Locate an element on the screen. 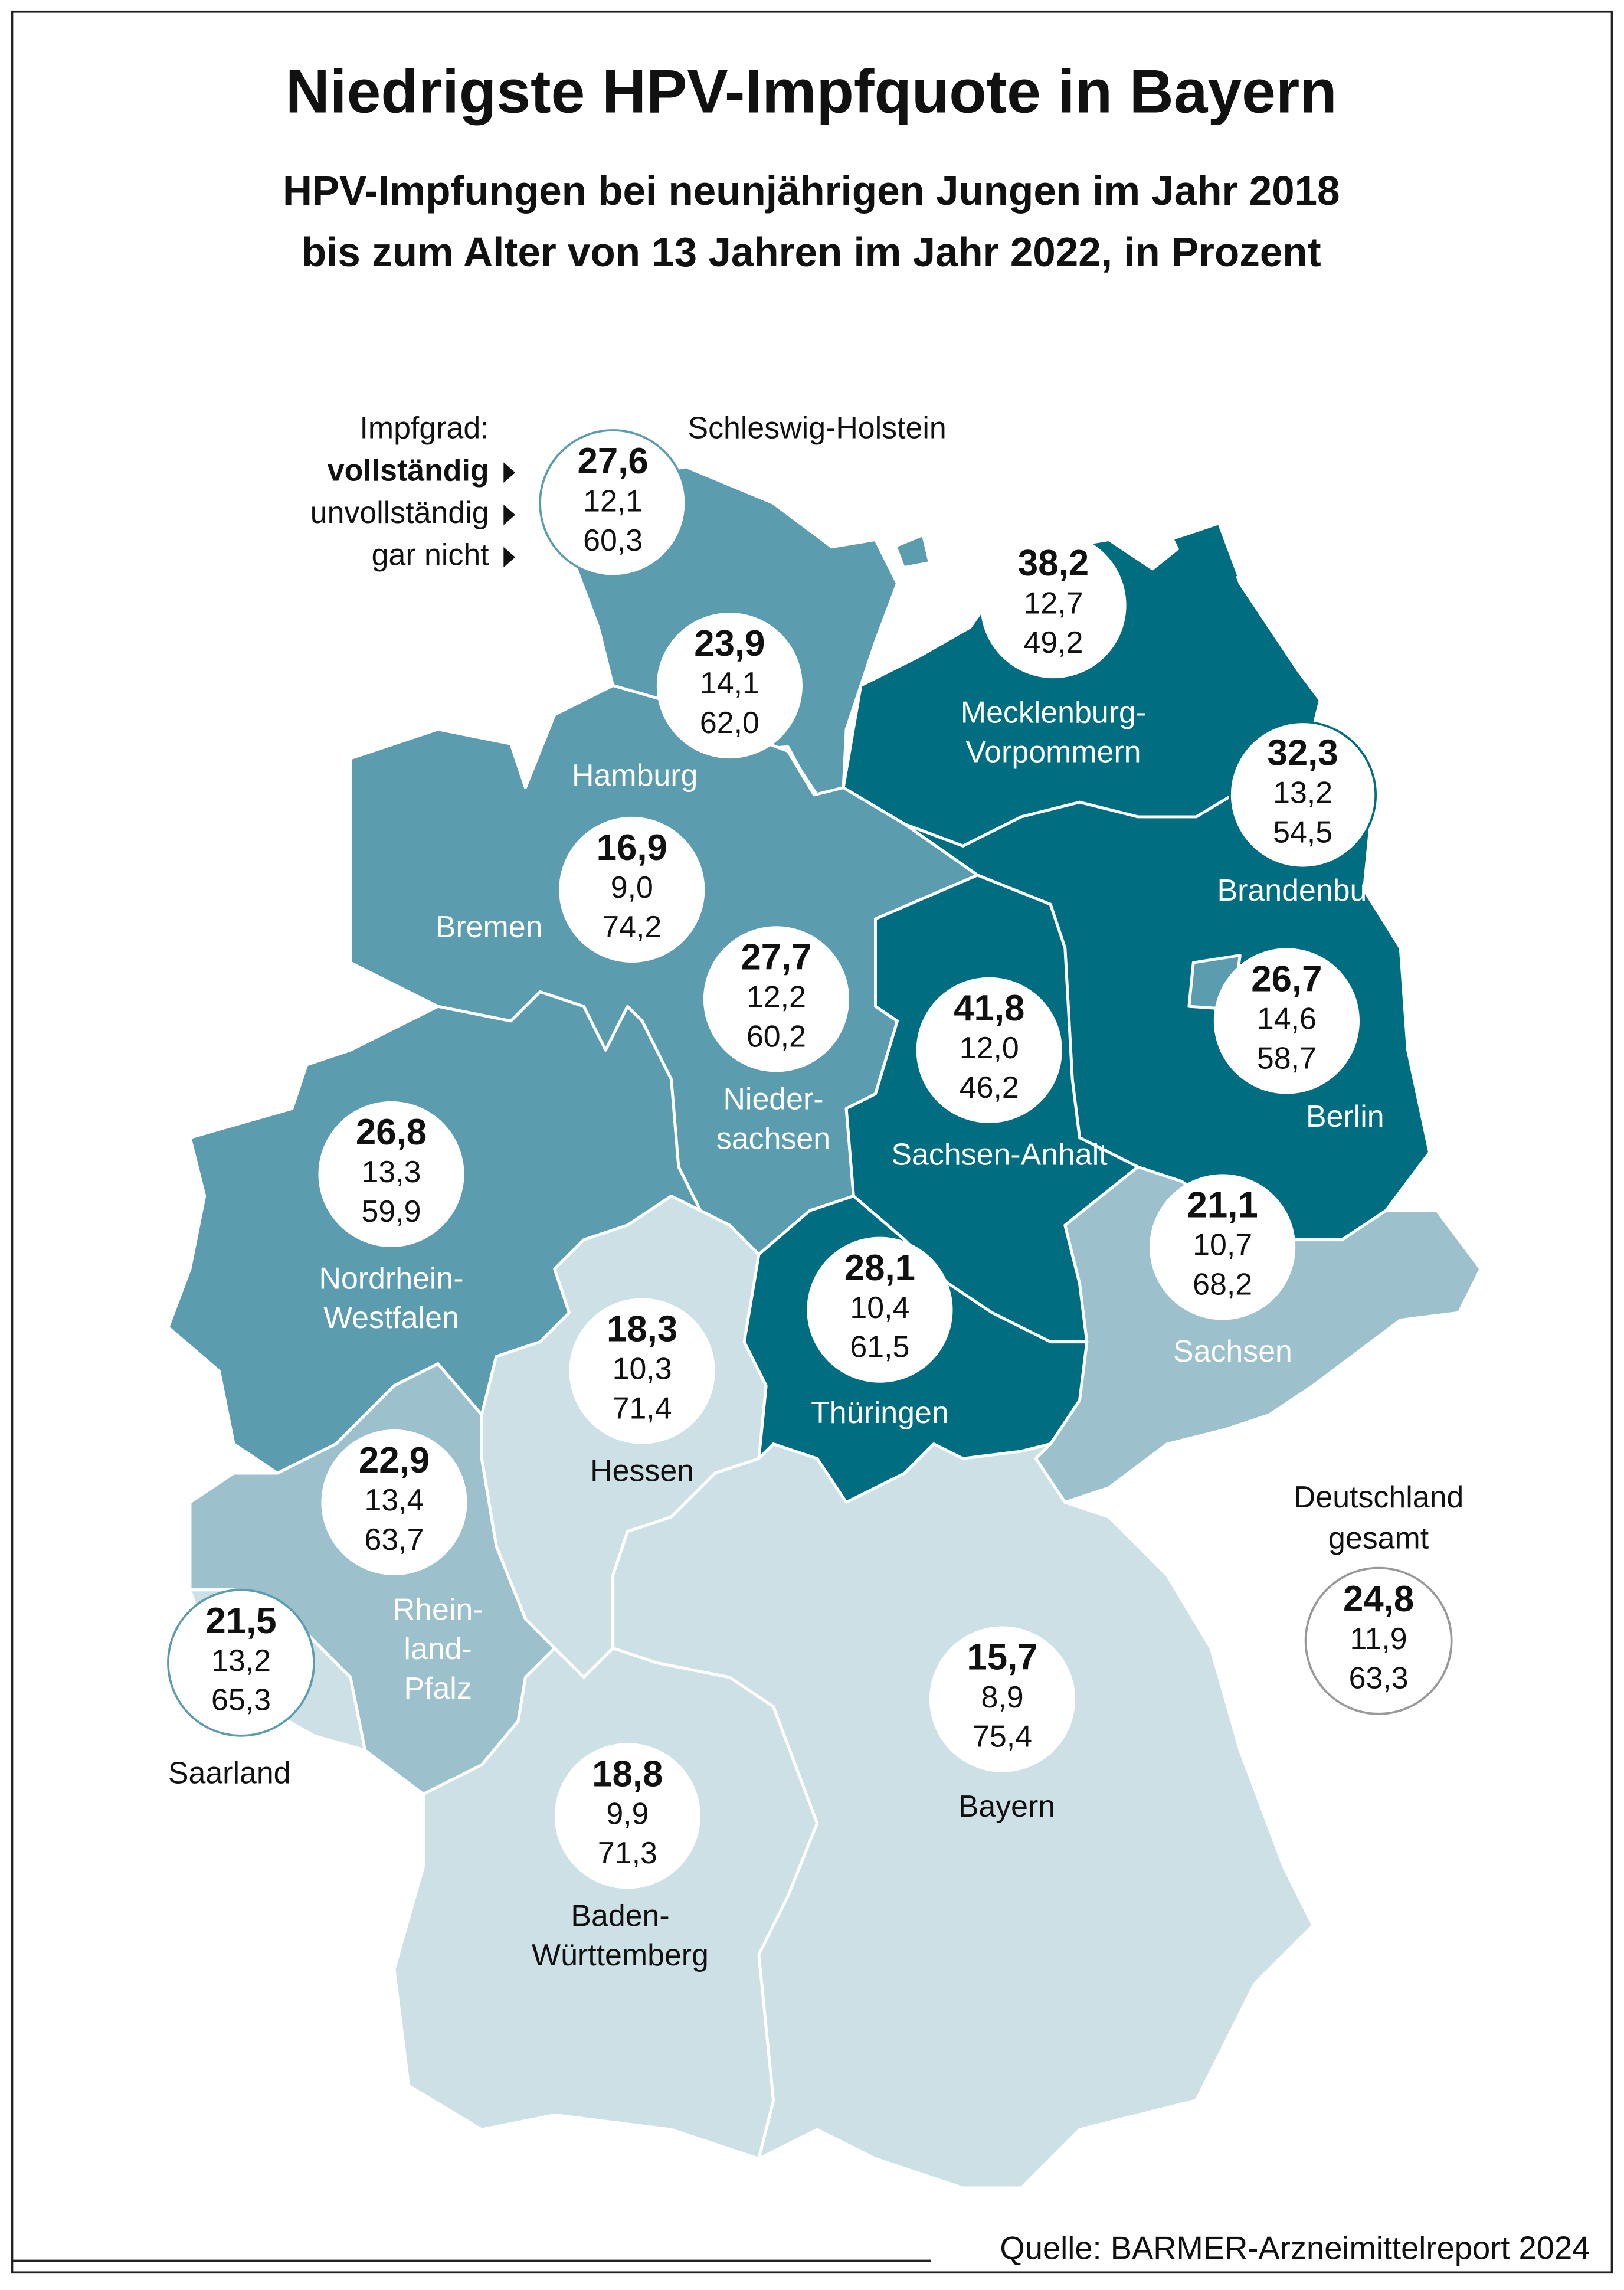 The width and height of the screenshot is (1624, 2290). value-none: 49,2 is located at coordinates (1053, 642).